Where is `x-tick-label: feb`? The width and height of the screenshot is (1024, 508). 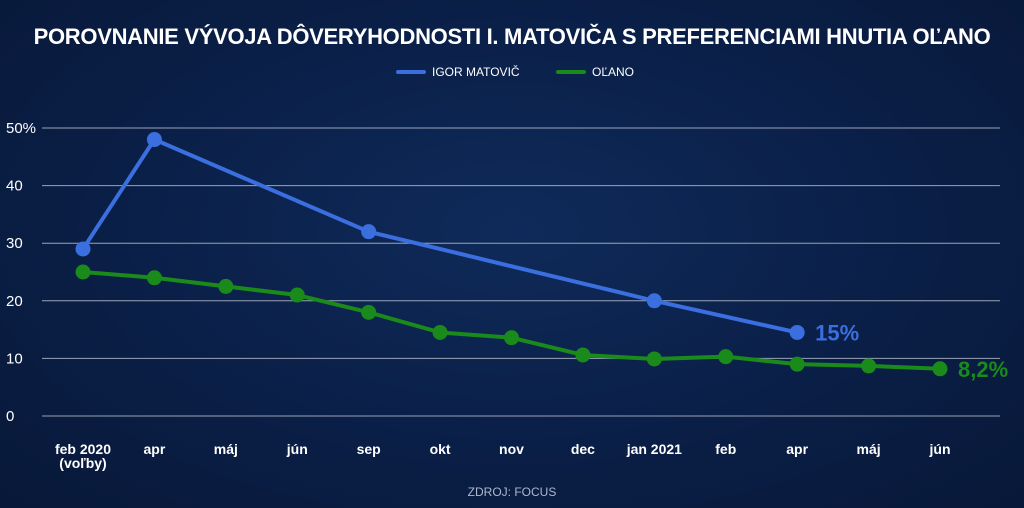
x-tick-label: feb is located at coordinates (725, 449).